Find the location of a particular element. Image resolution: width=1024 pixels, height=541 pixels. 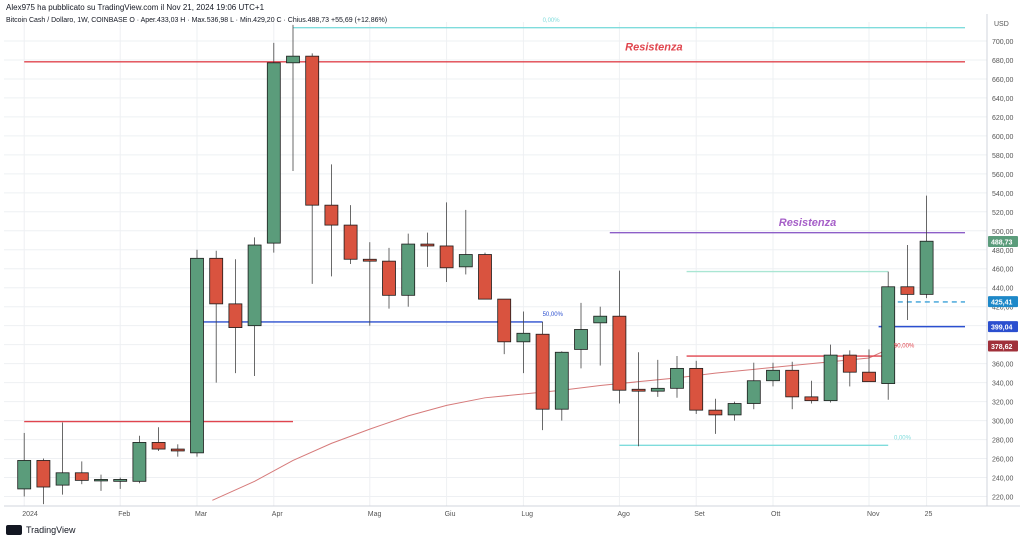

x-tick-label: Ago is located at coordinates (623, 514).